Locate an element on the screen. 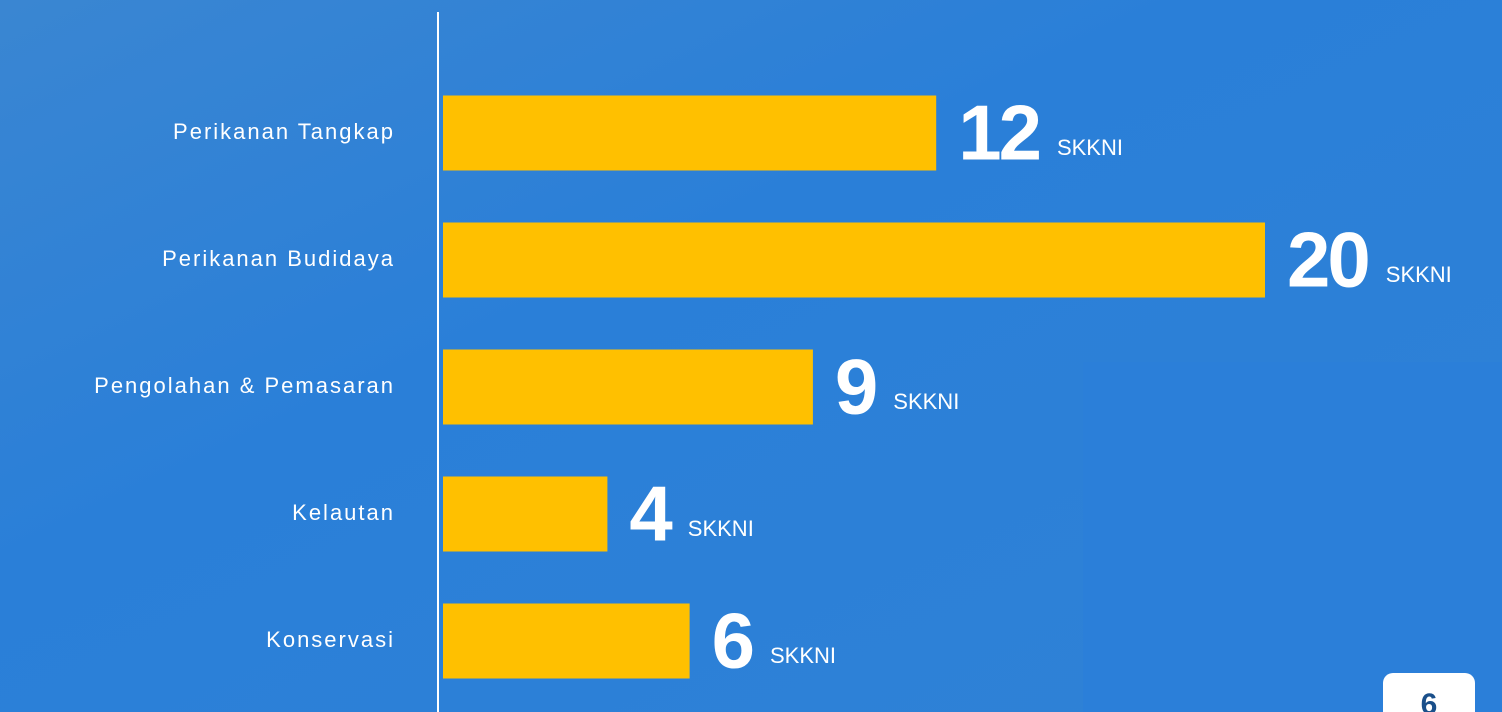  category-label: Perikanan Tangkap is located at coordinates (284, 131).